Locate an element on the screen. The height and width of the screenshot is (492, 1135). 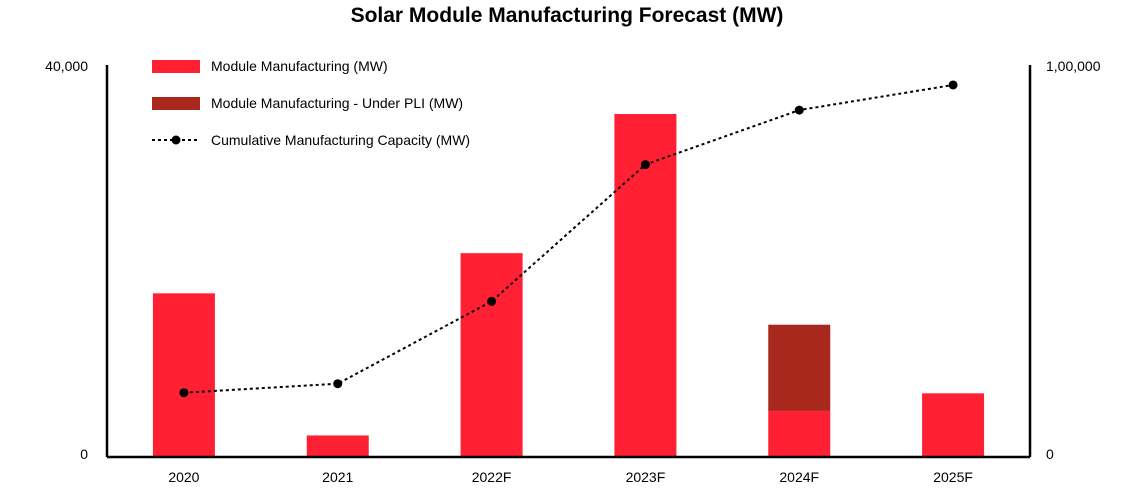
bar-0-2025F is located at coordinates (953, 425).